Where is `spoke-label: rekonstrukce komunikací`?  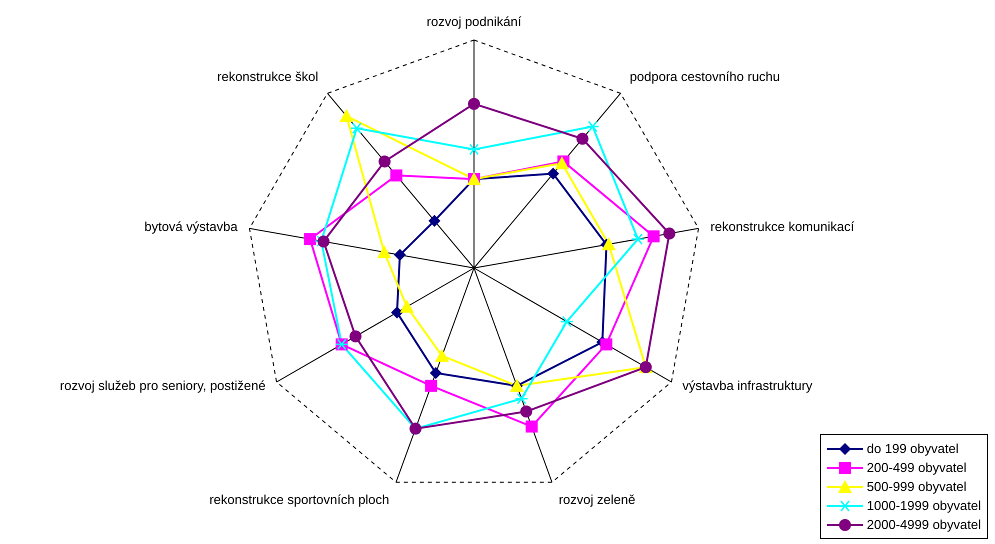 spoke-label: rekonstrukce komunikací is located at coordinates (782, 226).